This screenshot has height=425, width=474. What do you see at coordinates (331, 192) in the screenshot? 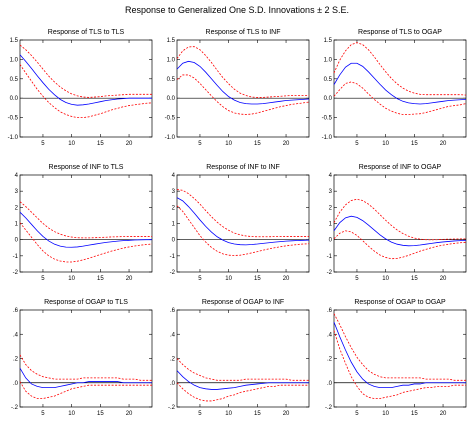
I see `y-tick-label: 3` at bounding box center [331, 192].